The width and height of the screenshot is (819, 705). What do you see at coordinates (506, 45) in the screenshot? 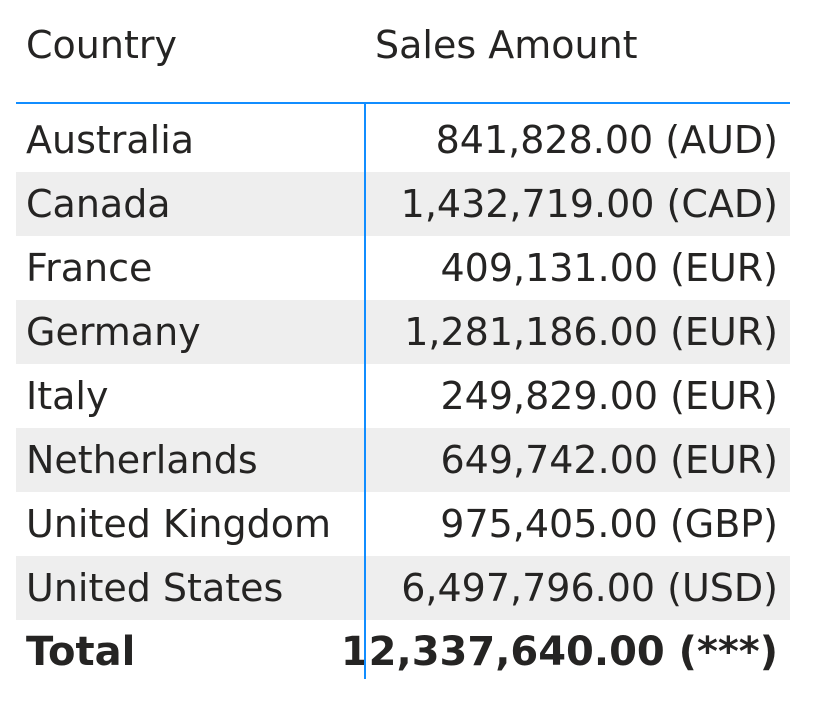
I see `column-header-sales-amount: Sales Amount` at bounding box center [506, 45].